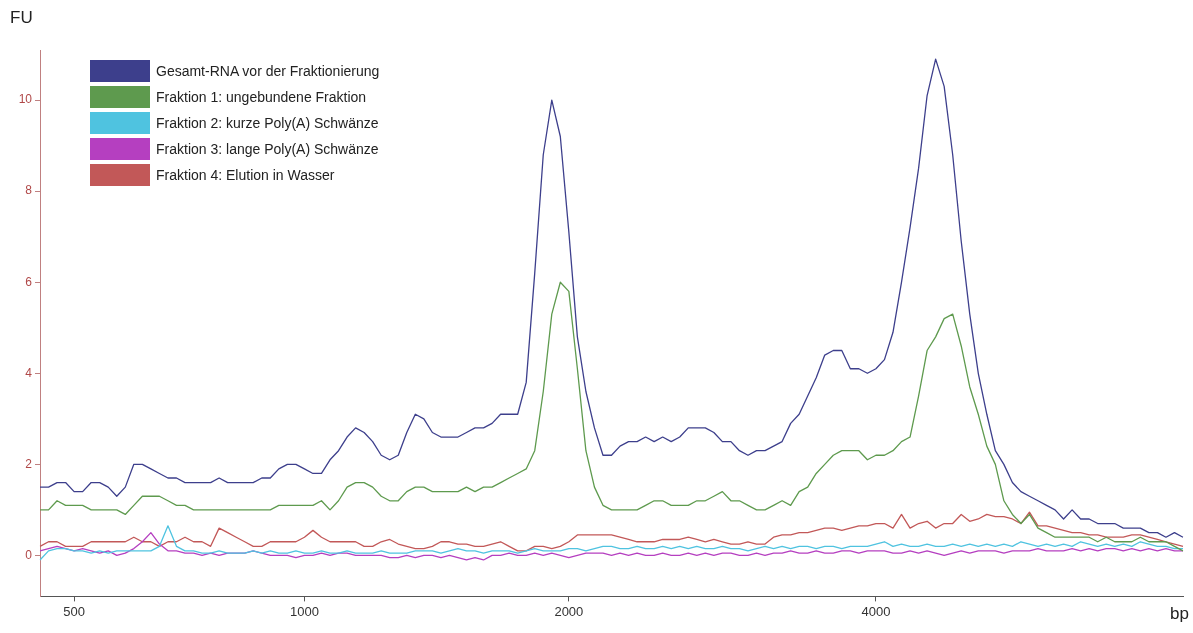  I want to click on y-axis-title: FU, so click(21, 18).